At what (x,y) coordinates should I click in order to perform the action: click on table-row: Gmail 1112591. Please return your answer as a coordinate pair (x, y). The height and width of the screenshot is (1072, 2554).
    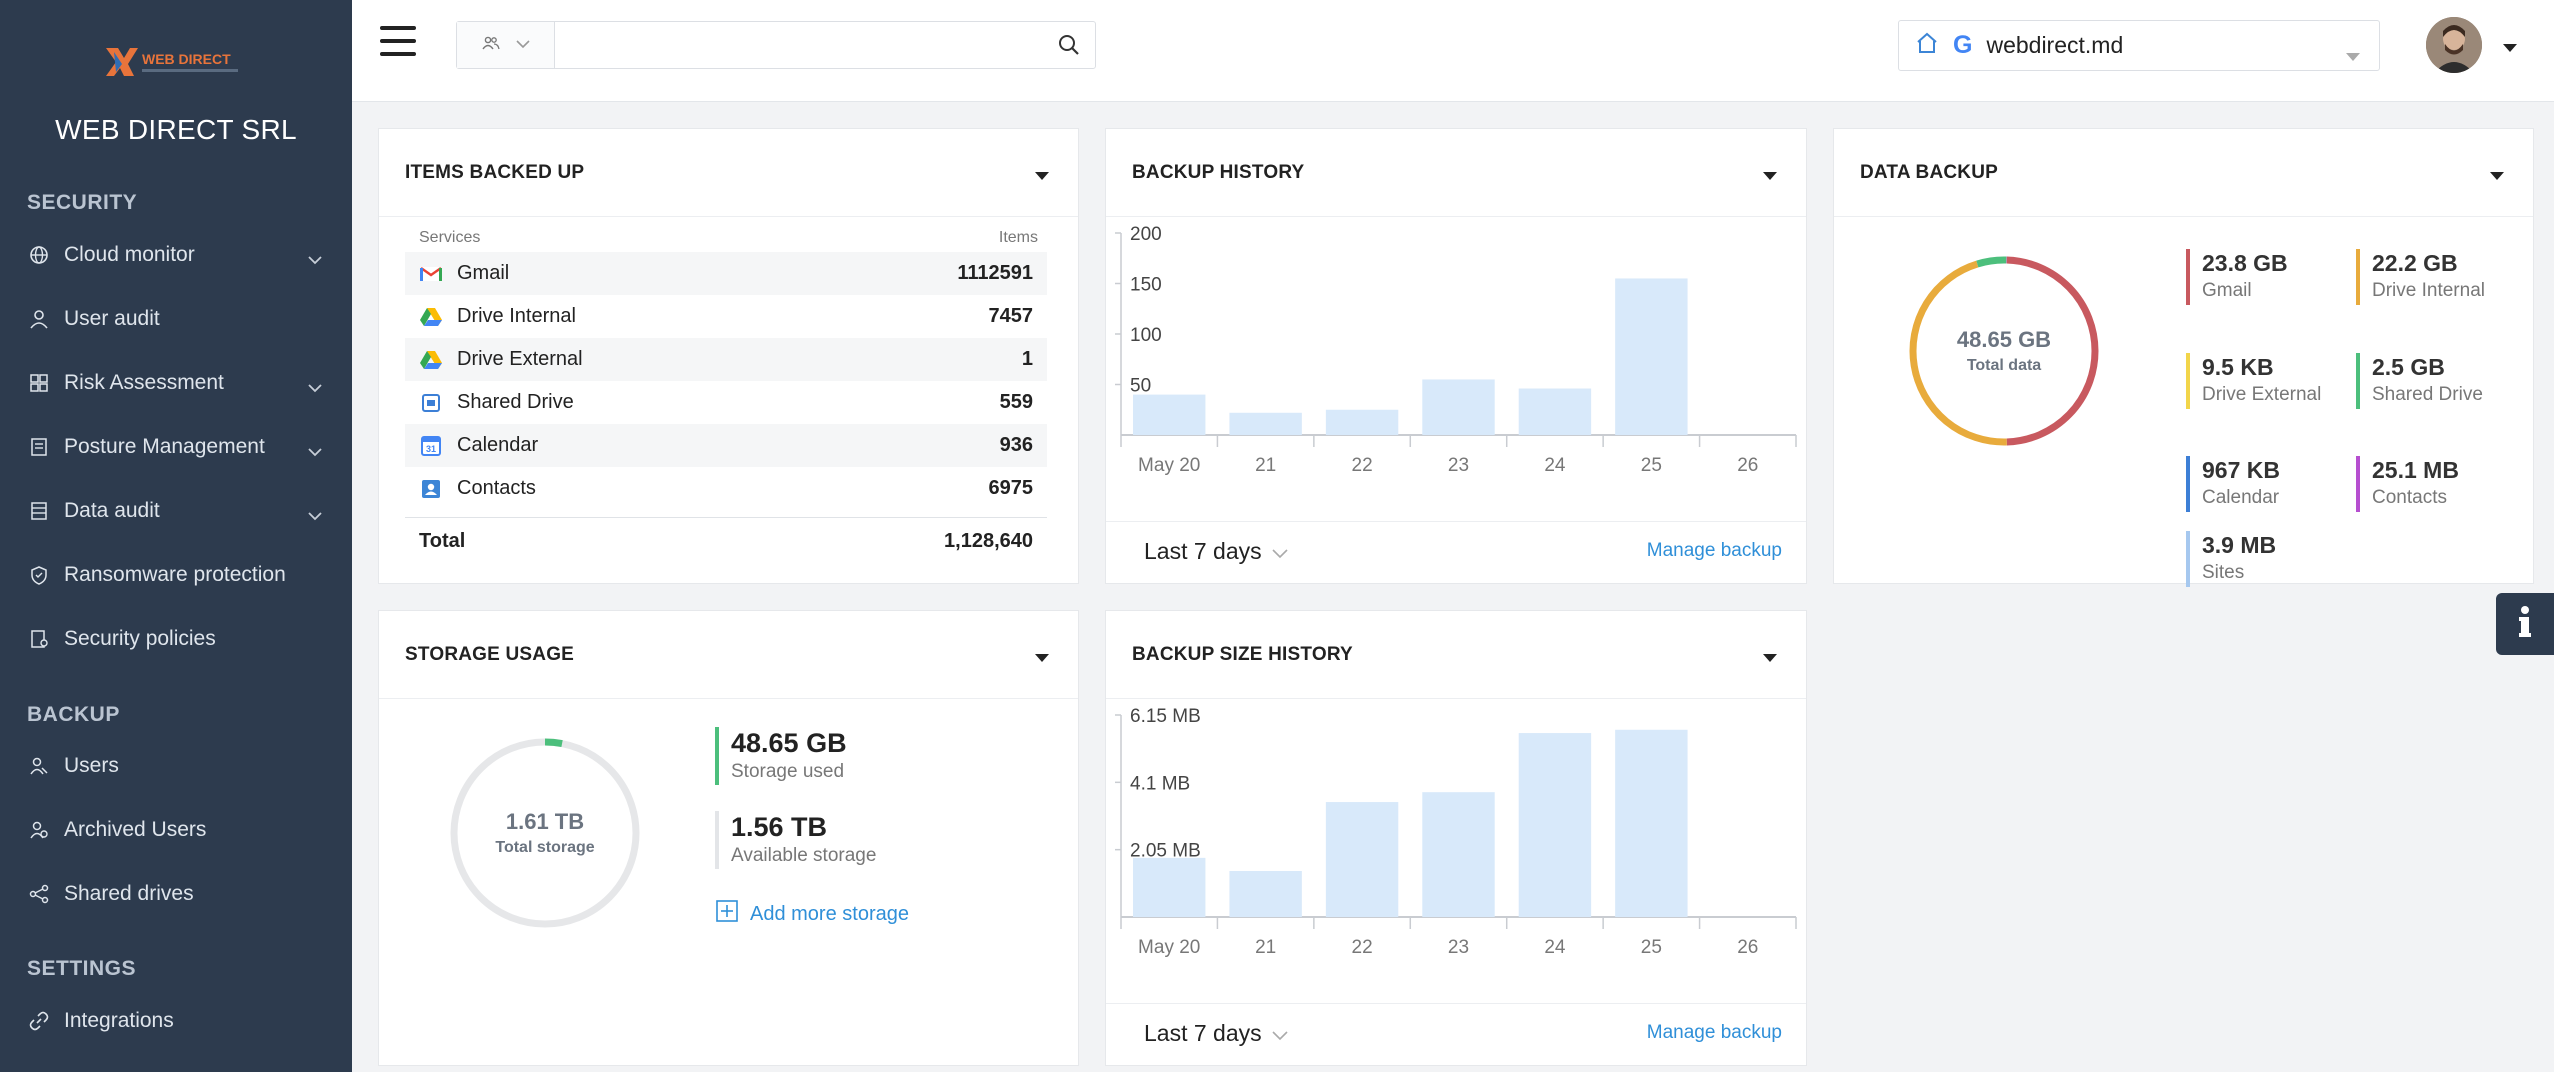
    Looking at the image, I should click on (726, 273).